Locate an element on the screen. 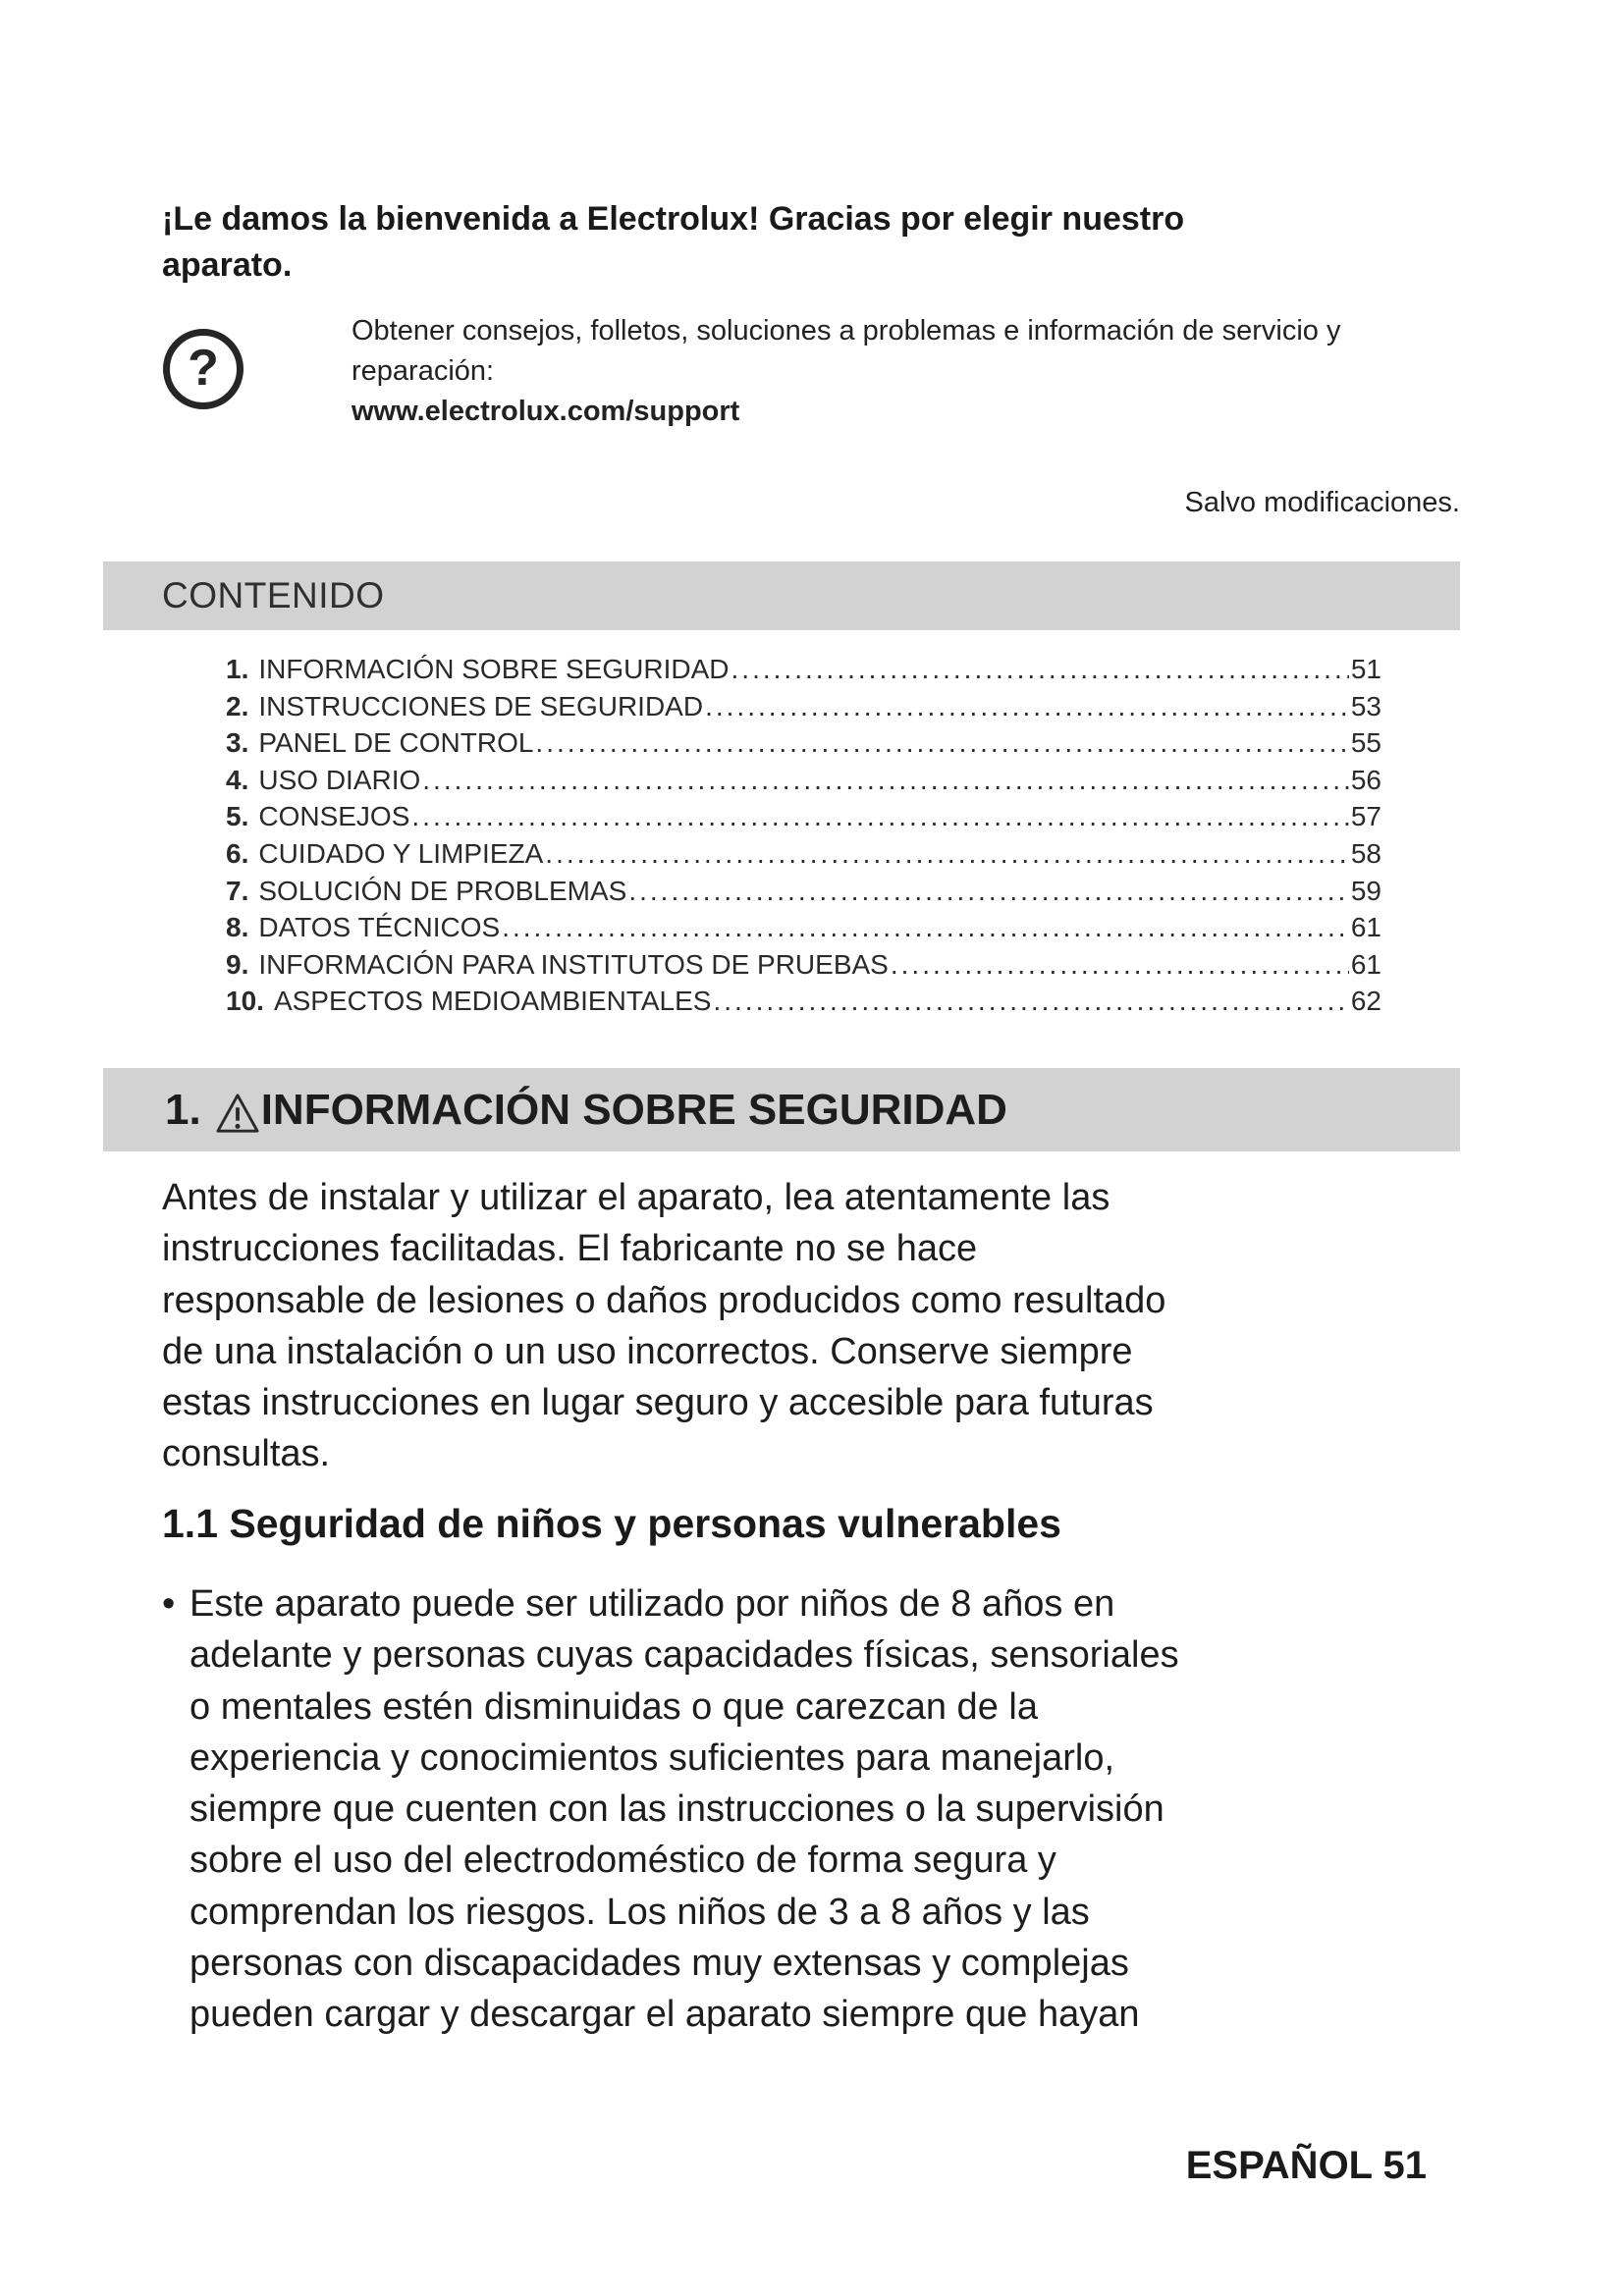  question-mark-glyph: ? is located at coordinates (203, 368).